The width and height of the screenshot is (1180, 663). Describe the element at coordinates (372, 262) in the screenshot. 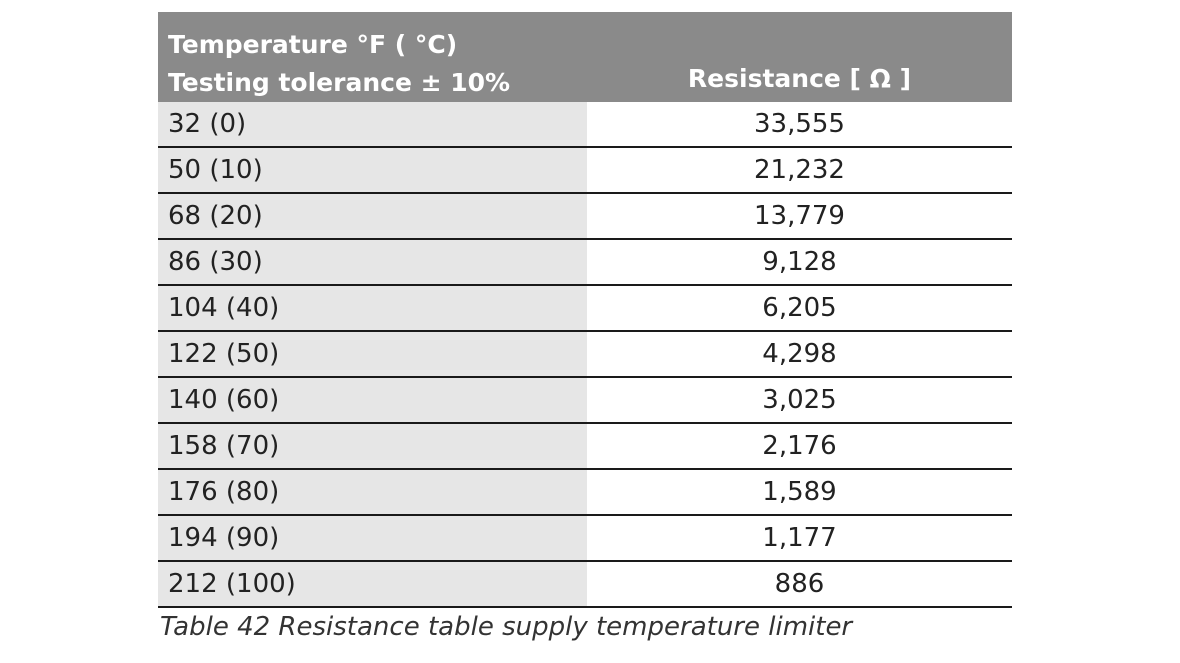

I see `temperature-cell: 86 (30)` at that location.